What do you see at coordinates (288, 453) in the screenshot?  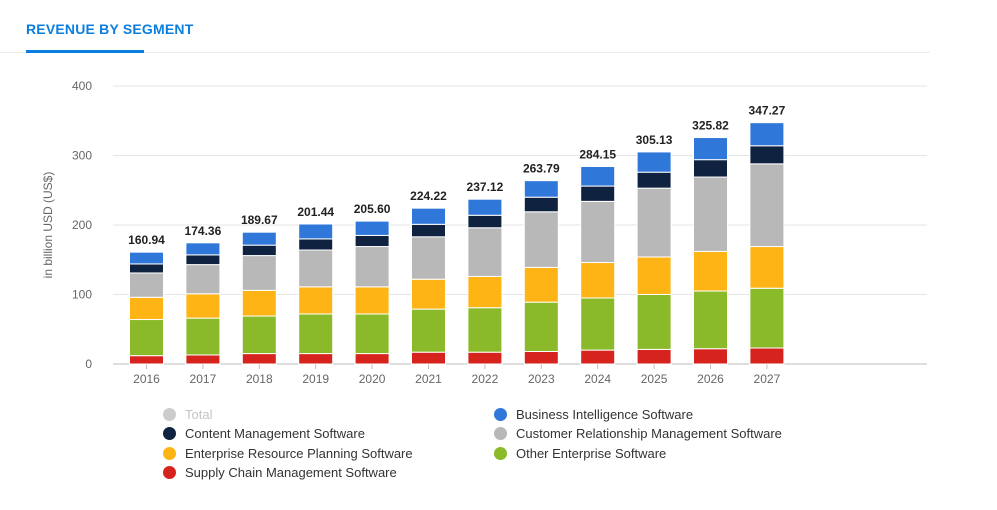 I see `legend-item-enterprise-resource-planning-software: Enterprise Resource Planning Software` at bounding box center [288, 453].